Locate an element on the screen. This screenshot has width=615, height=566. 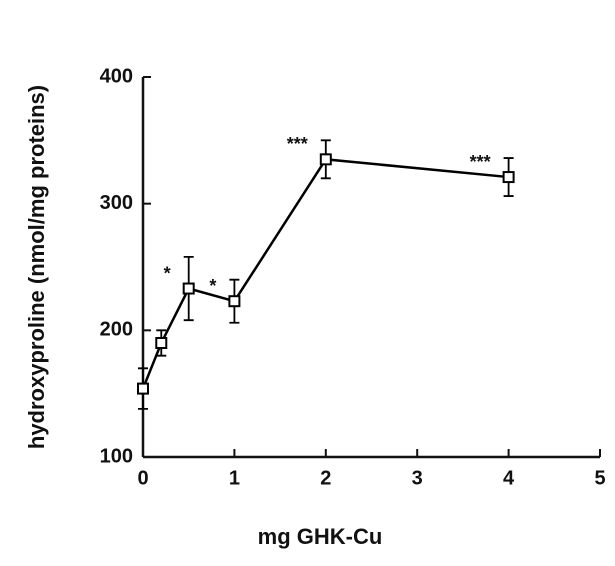
x-tick-label: 2 is located at coordinates (325, 478).